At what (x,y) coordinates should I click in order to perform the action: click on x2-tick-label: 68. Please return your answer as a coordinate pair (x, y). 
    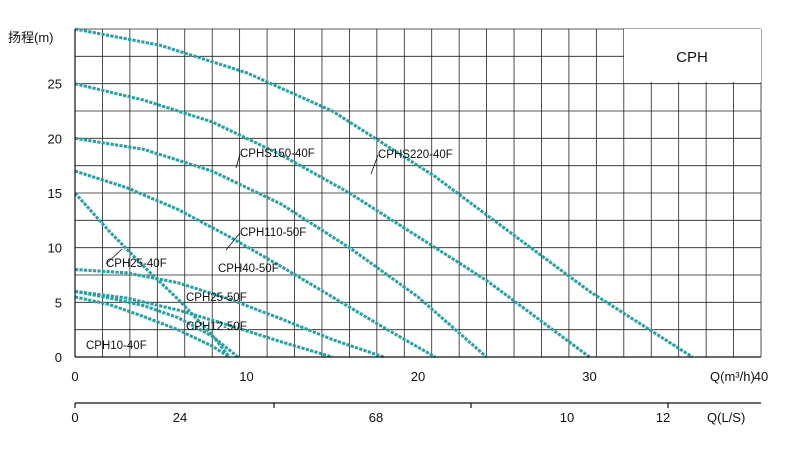
    Looking at the image, I should click on (376, 417).